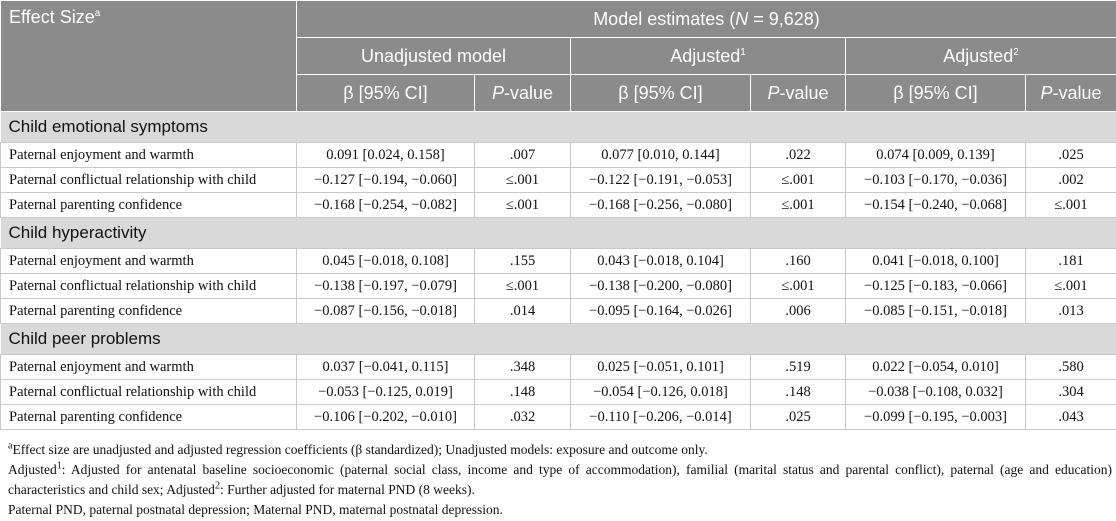 The width and height of the screenshot is (1116, 521). I want to click on p-value-cell: .580, so click(1070, 367).